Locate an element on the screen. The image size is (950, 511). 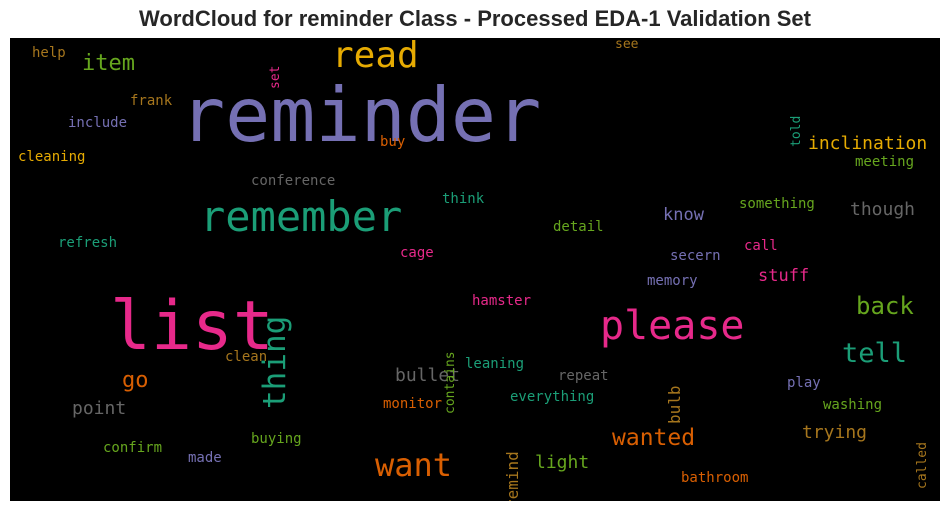
word-play: play is located at coordinates (804, 383).